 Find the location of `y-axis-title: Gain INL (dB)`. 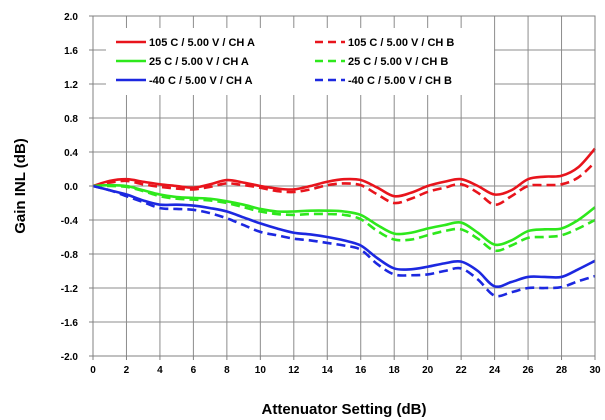

y-axis-title: Gain INL (dB) is located at coordinates (20, 186).